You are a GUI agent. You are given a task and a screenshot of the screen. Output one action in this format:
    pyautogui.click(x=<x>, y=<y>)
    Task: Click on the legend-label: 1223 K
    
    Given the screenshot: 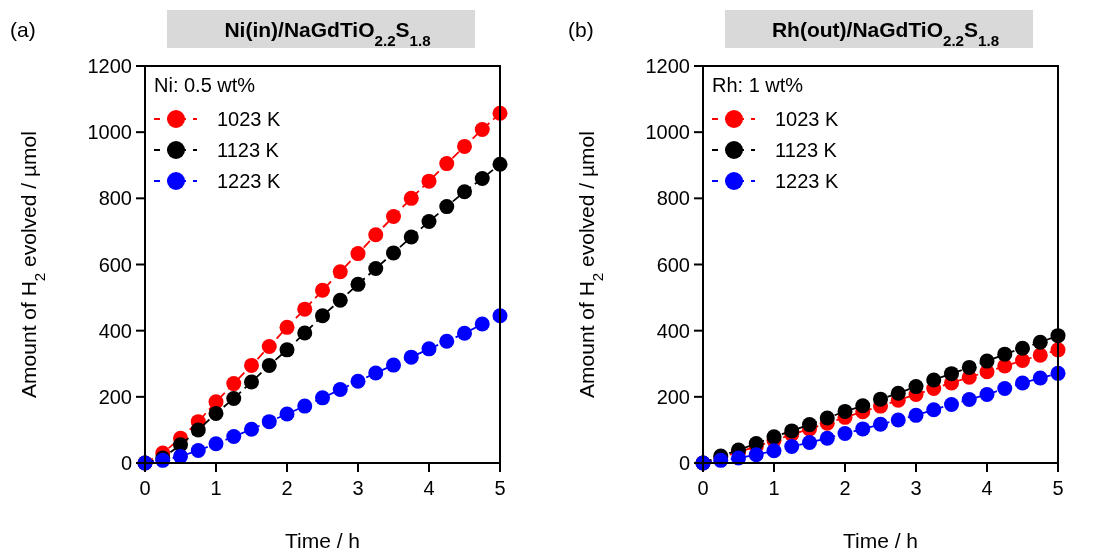 What is the action you would take?
    pyautogui.click(x=249, y=181)
    